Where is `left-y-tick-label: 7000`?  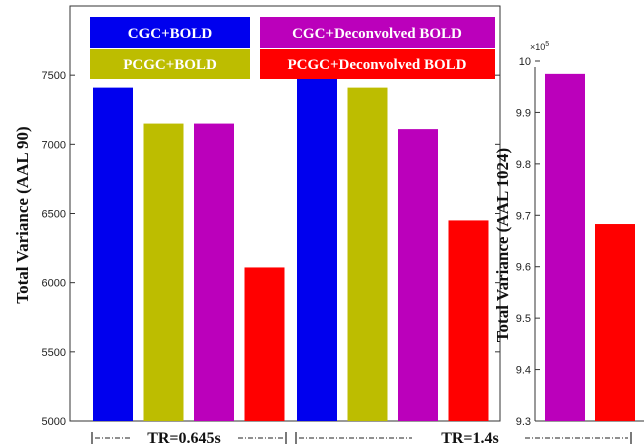
left-y-tick-label: 7000 is located at coordinates (54, 145).